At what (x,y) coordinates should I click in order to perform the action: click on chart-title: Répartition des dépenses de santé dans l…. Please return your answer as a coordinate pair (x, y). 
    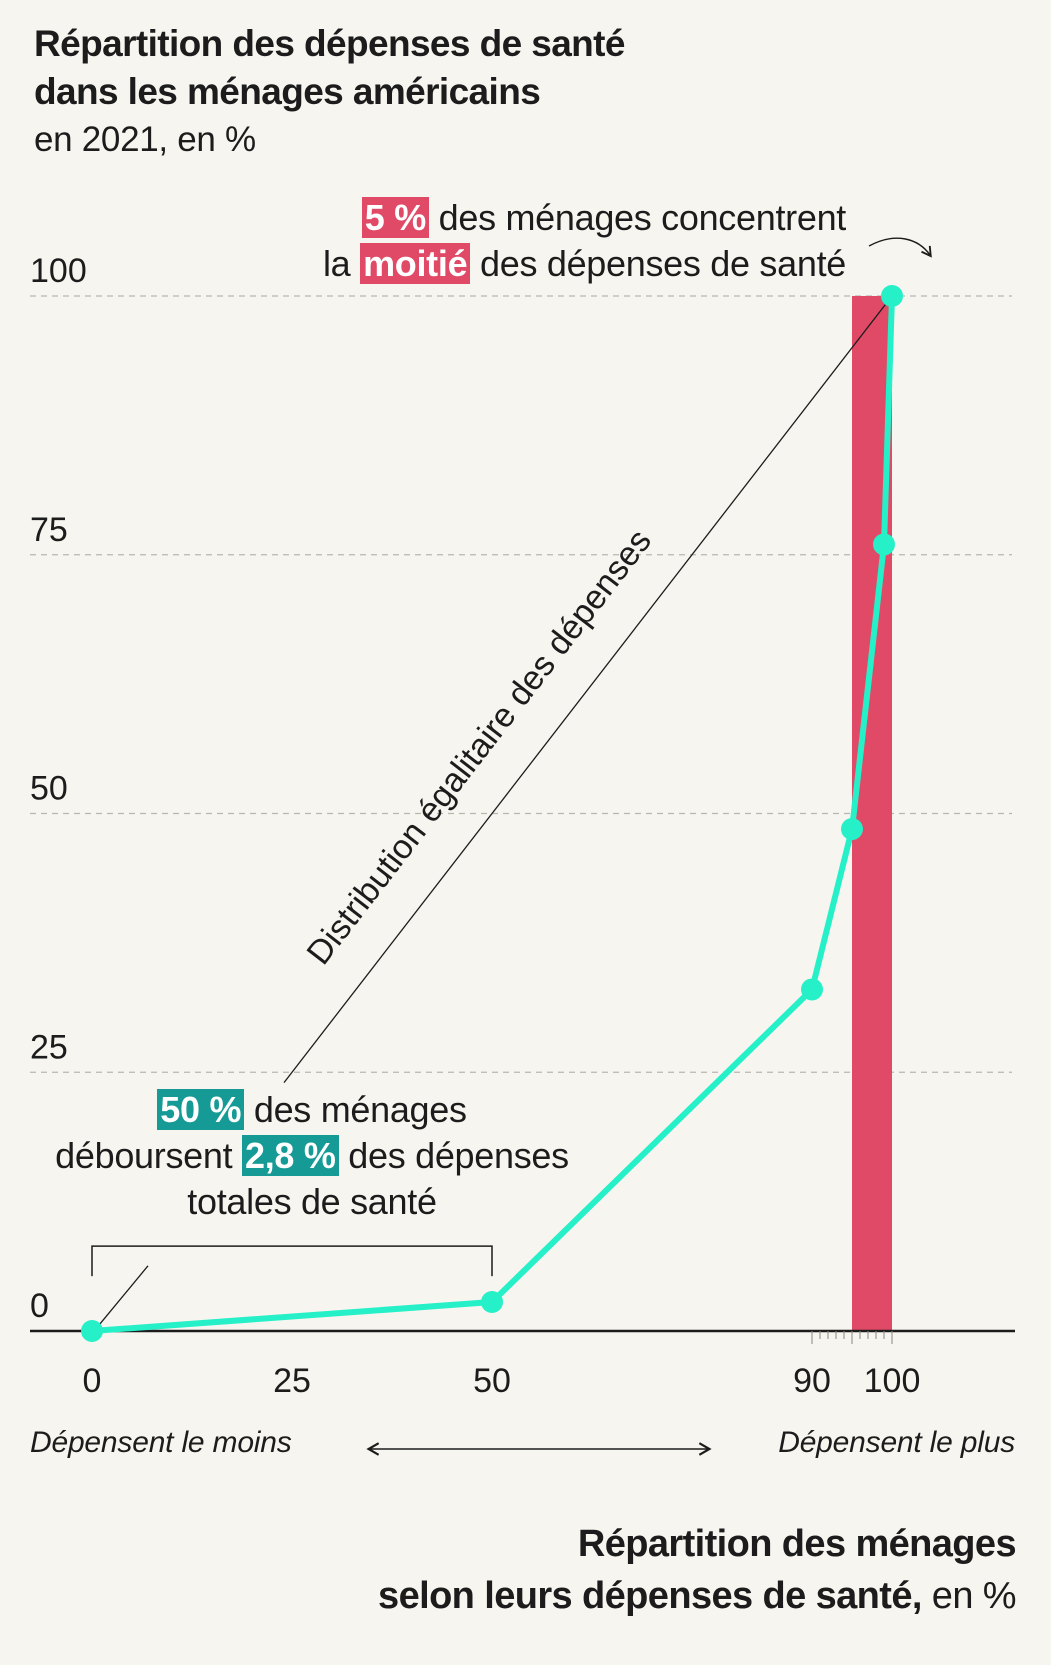
    Looking at the image, I should click on (329, 67).